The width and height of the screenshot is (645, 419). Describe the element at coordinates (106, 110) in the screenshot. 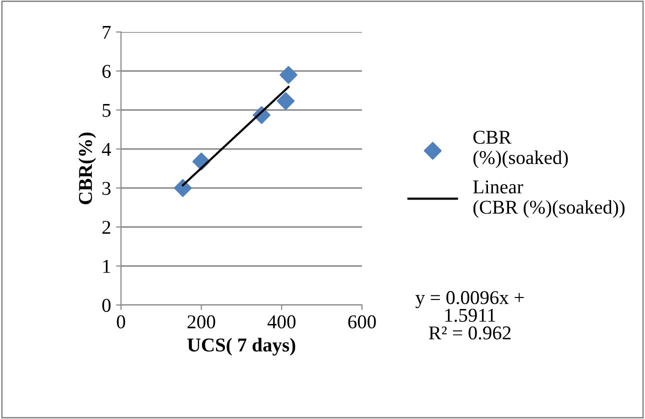

I see `y-tick-label: 5` at that location.